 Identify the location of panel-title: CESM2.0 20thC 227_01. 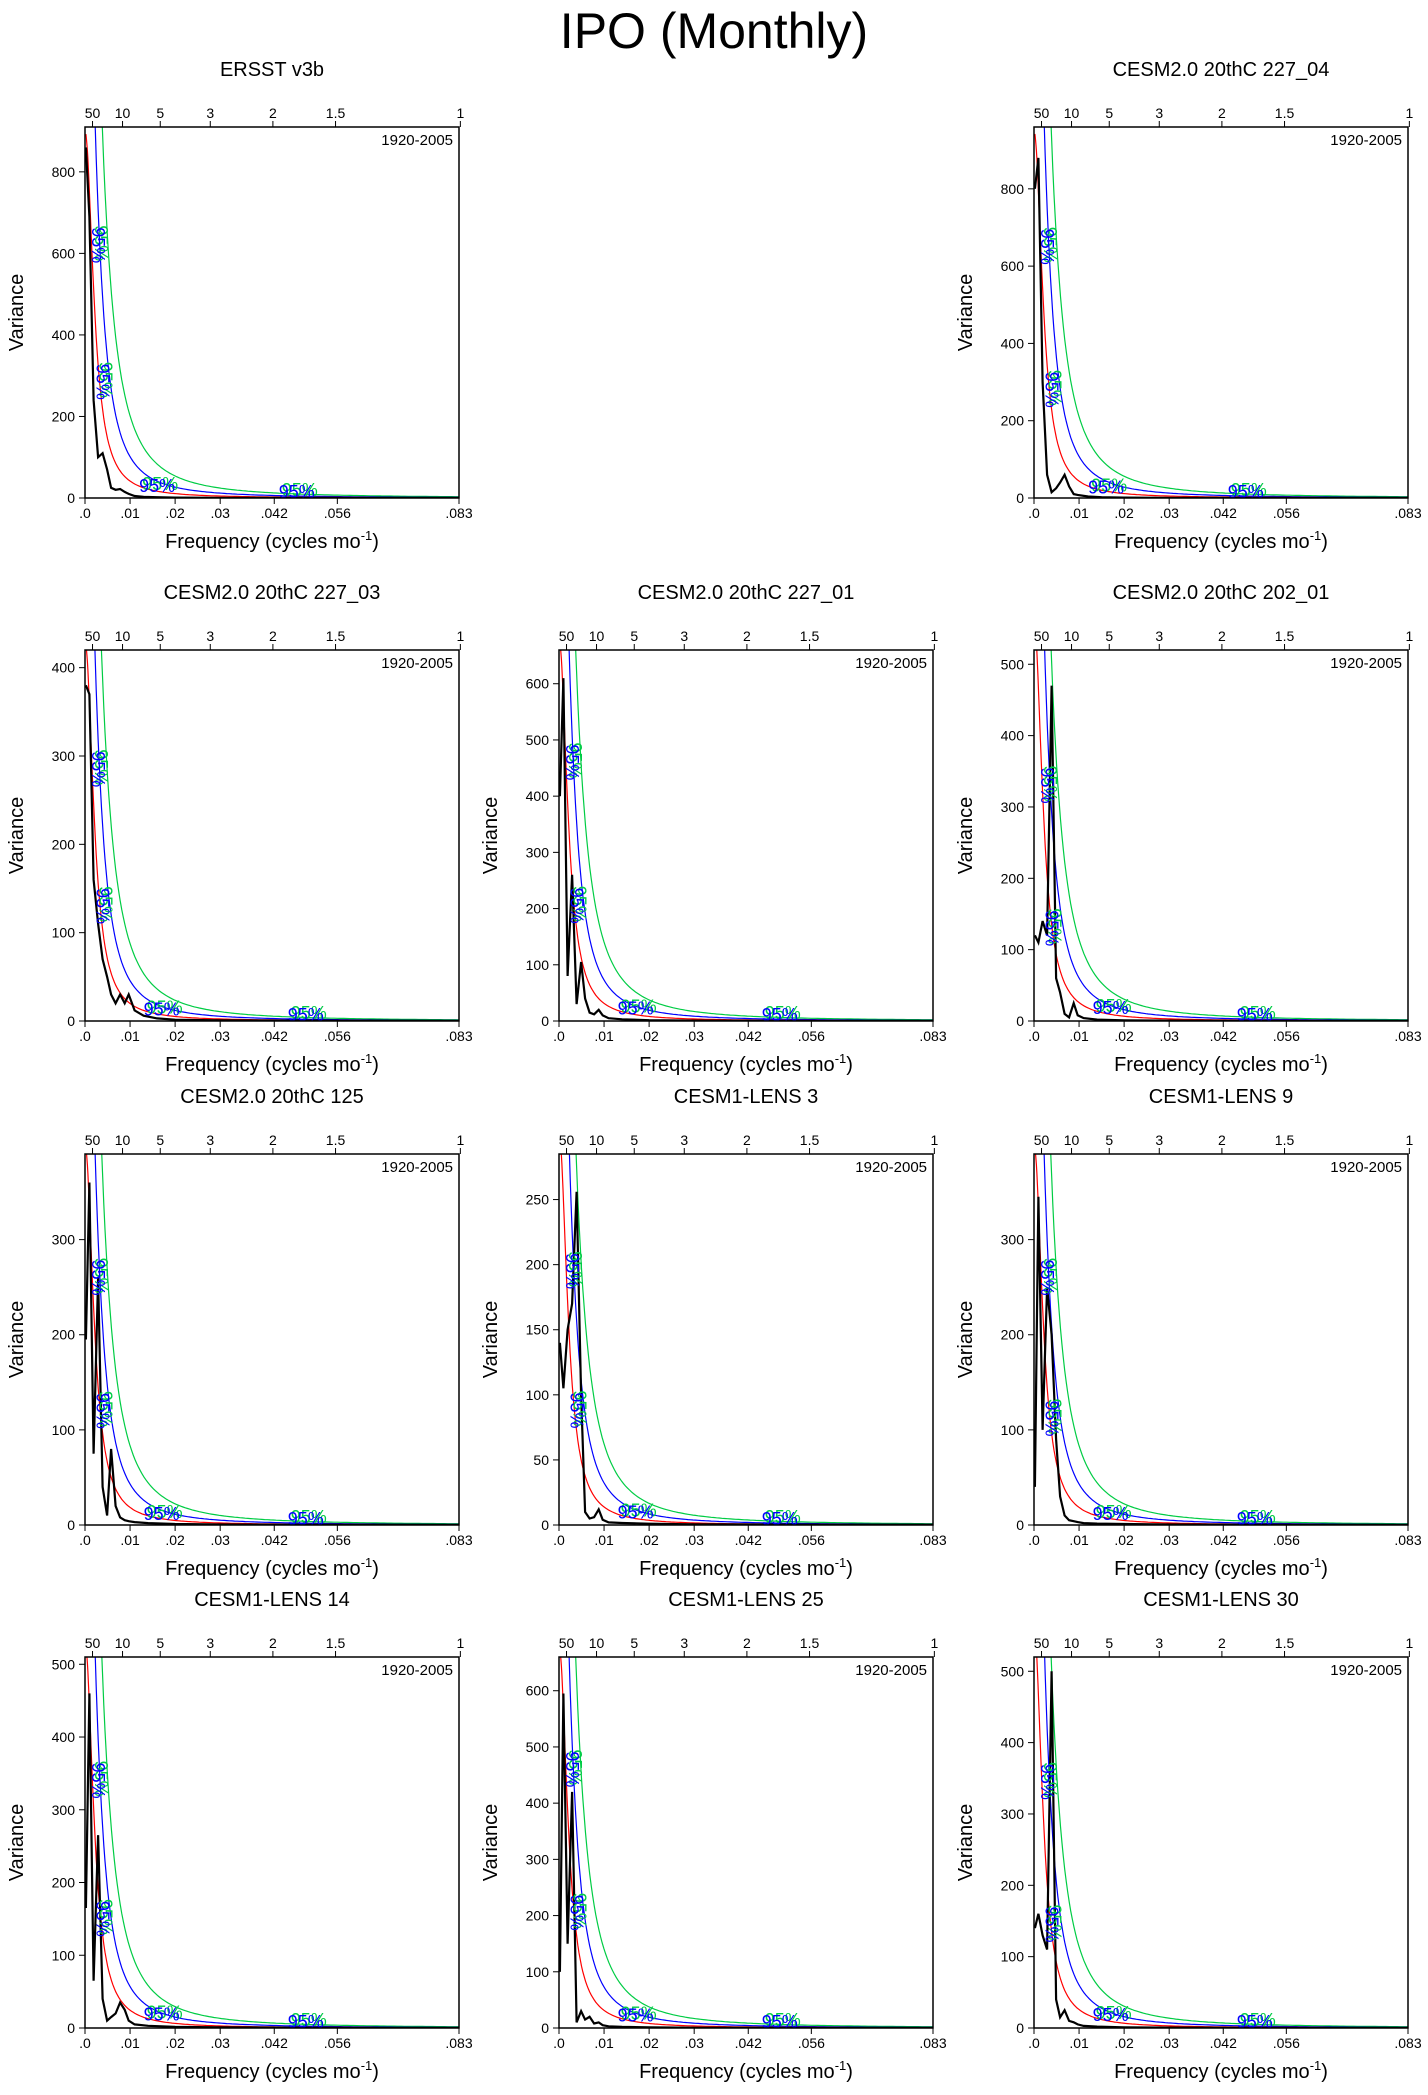
(746, 593).